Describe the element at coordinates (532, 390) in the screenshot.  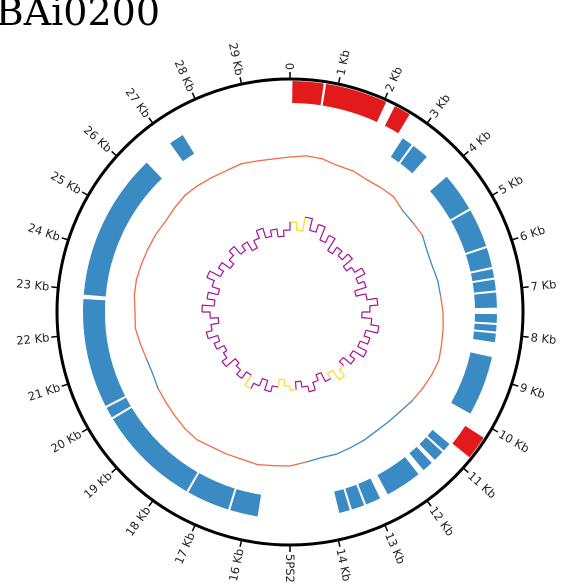
I see `tick-label-9: 9 Kb` at that location.